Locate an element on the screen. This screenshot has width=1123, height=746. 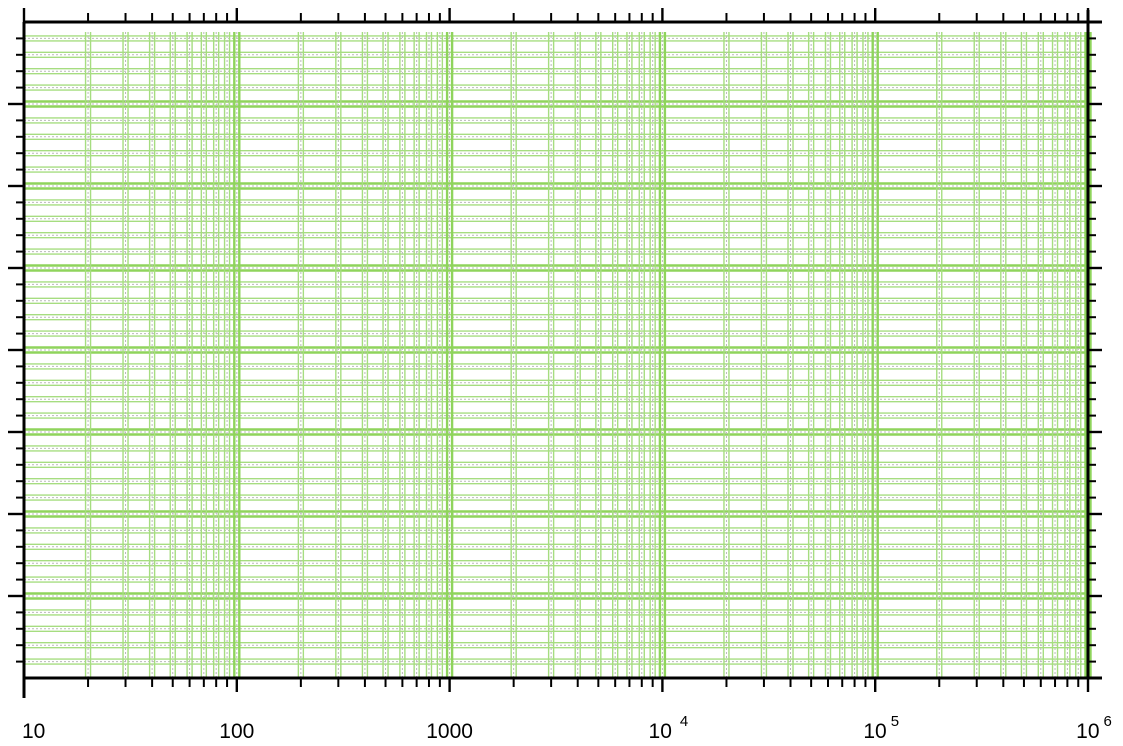
x-tick-label-3: 10 4 is located at coordinates (669, 728).